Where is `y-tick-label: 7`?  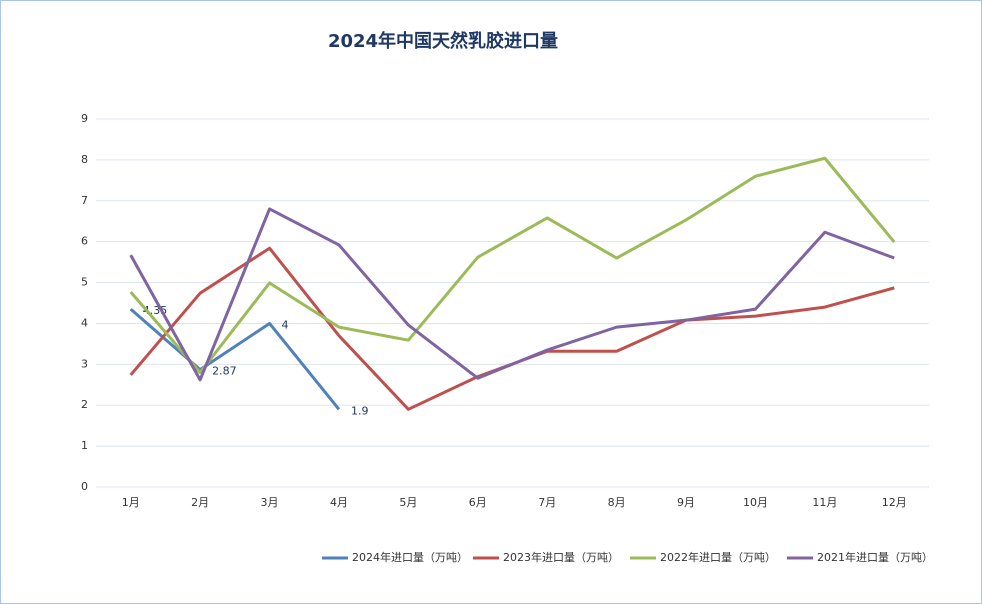 y-tick-label: 7 is located at coordinates (84, 200).